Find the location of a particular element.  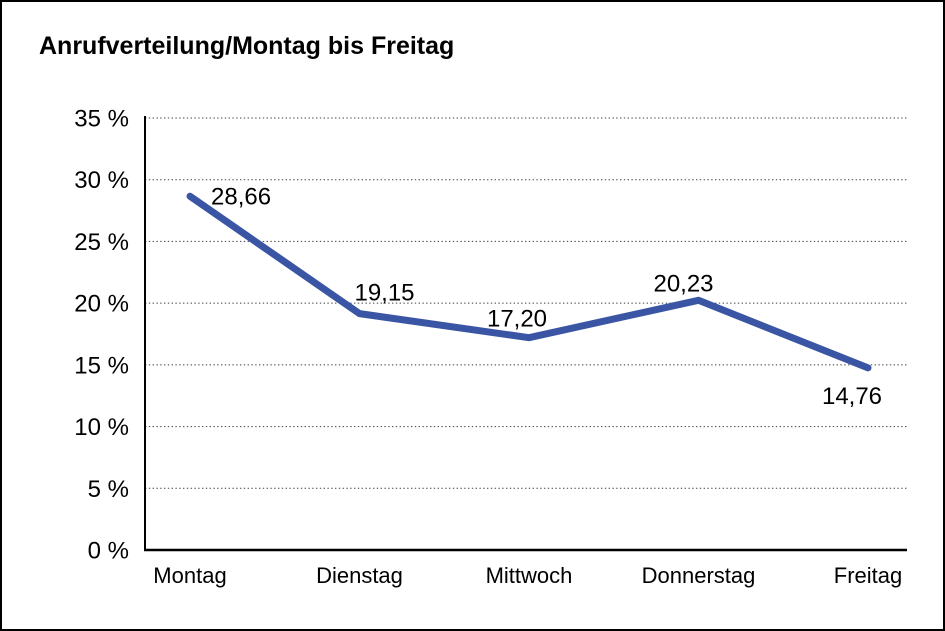

x-category-label: Freitag is located at coordinates (868, 575).